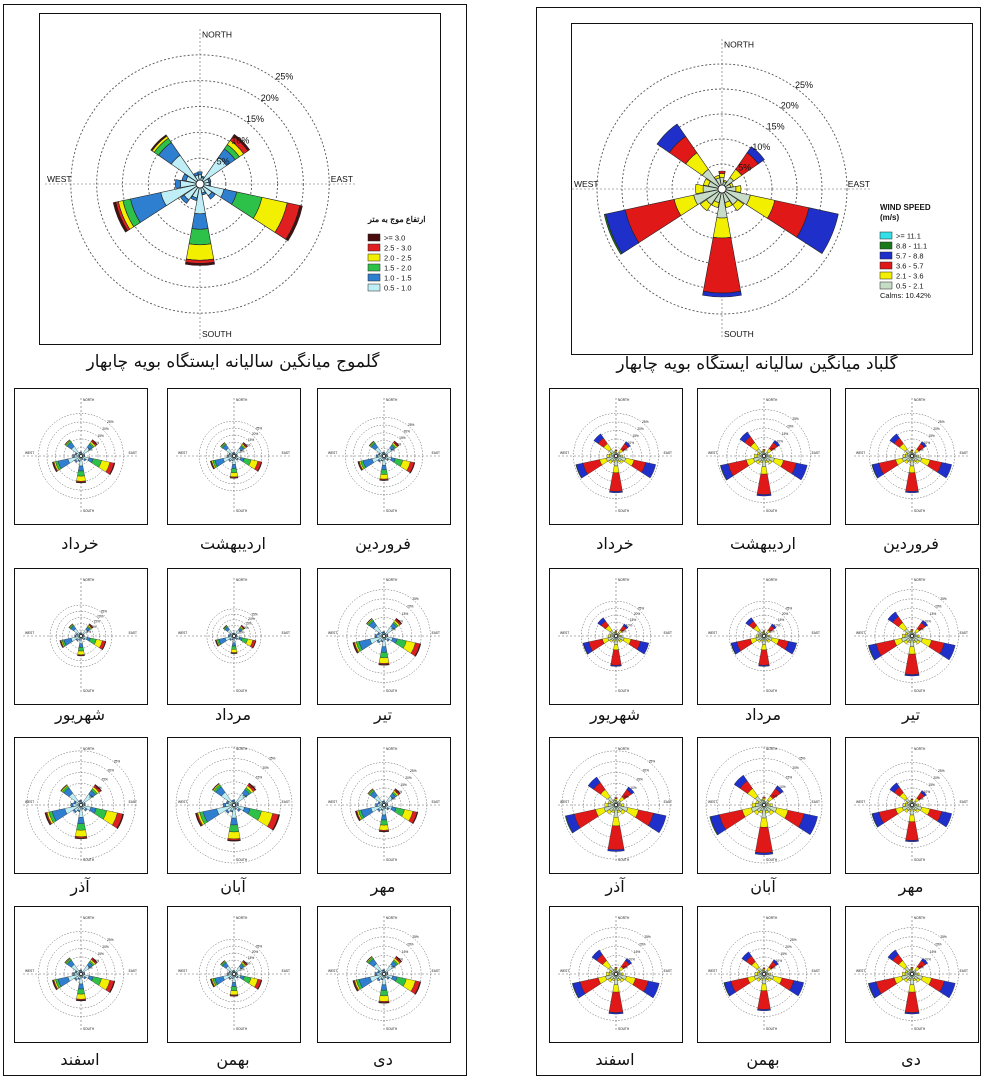  Describe the element at coordinates (912, 974) in the screenshot. I see `wind-rose-month-11: 5% 10% 15% 20% 25% NORTH SOUTH EAST WEST` at that location.